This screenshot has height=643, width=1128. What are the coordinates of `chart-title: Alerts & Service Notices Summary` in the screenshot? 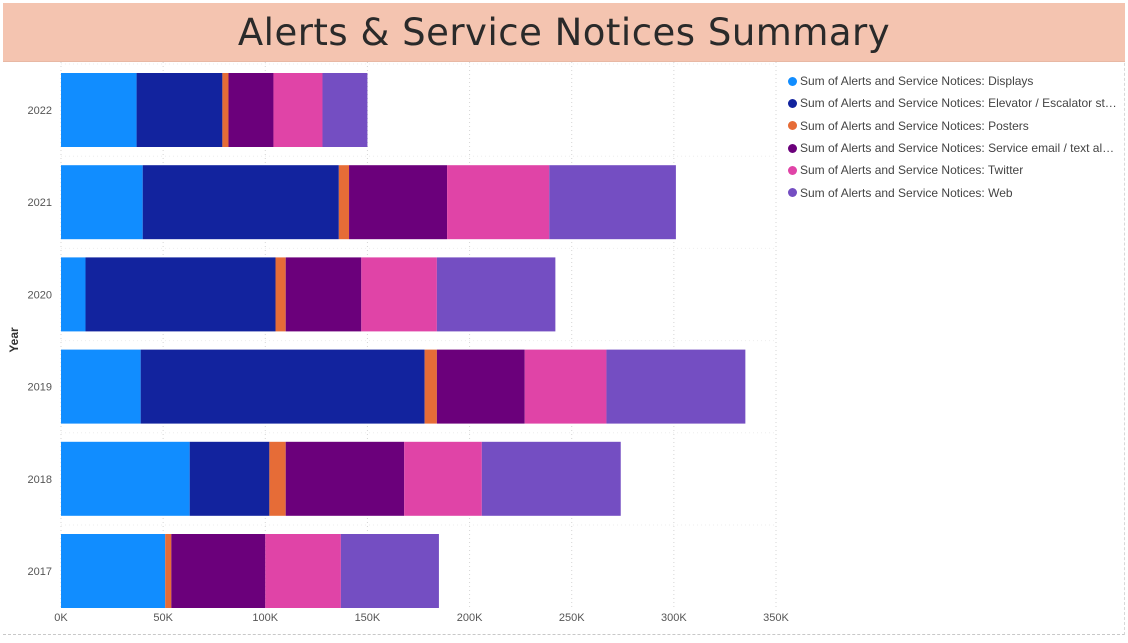 It's located at (564, 32).